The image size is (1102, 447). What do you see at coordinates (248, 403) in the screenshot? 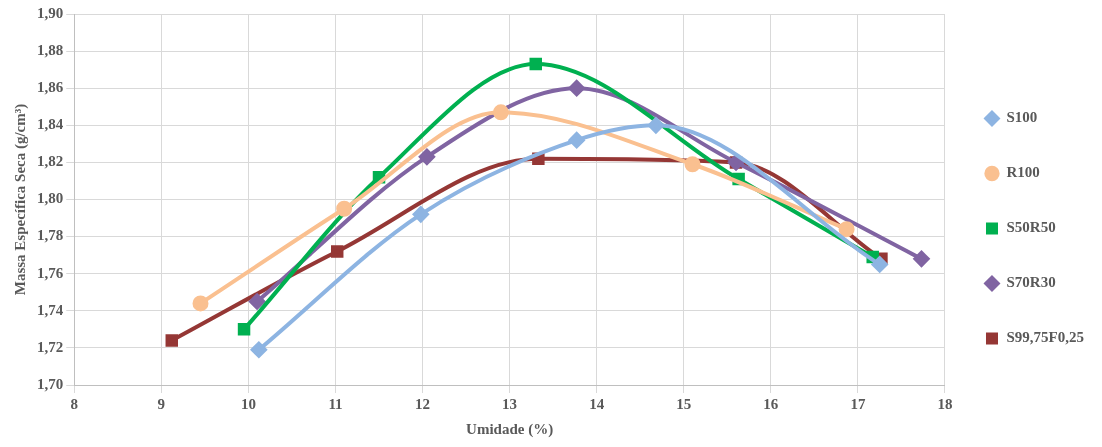
I see `x-tick-label: 10` at bounding box center [248, 403].